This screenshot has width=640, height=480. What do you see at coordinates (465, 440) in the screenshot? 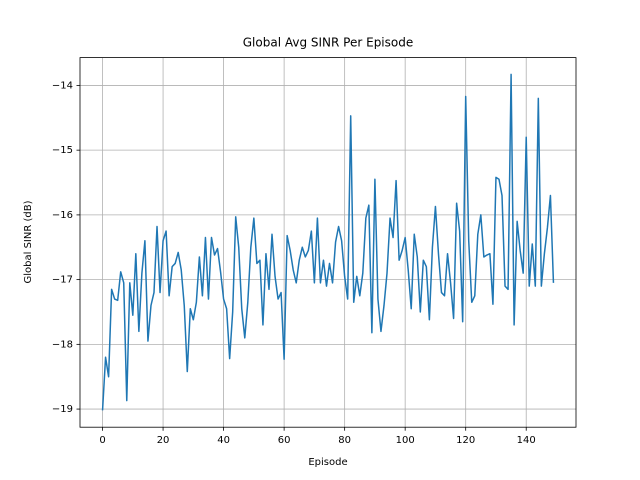
I see `x-tick-label: 120` at bounding box center [465, 440].